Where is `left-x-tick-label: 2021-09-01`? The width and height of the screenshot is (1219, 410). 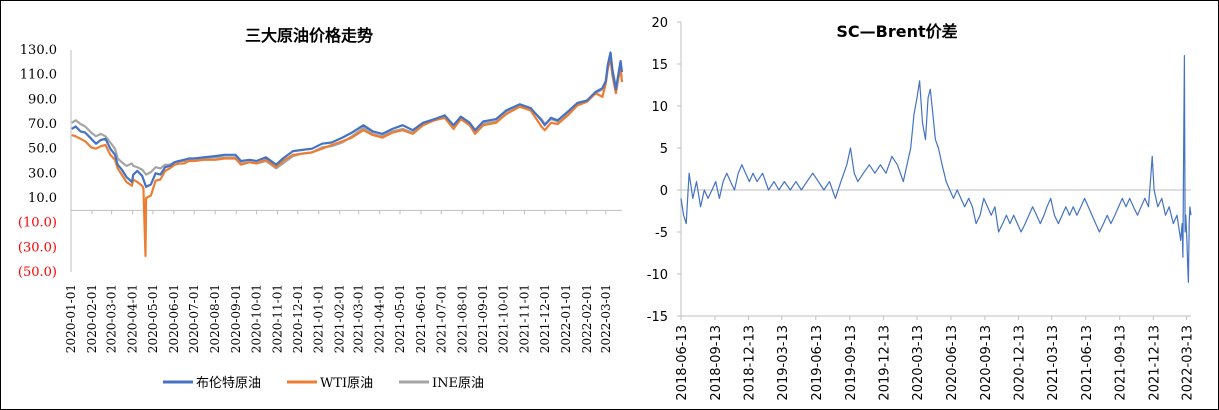 left-x-tick-label: 2021-09-01 is located at coordinates (483, 318).